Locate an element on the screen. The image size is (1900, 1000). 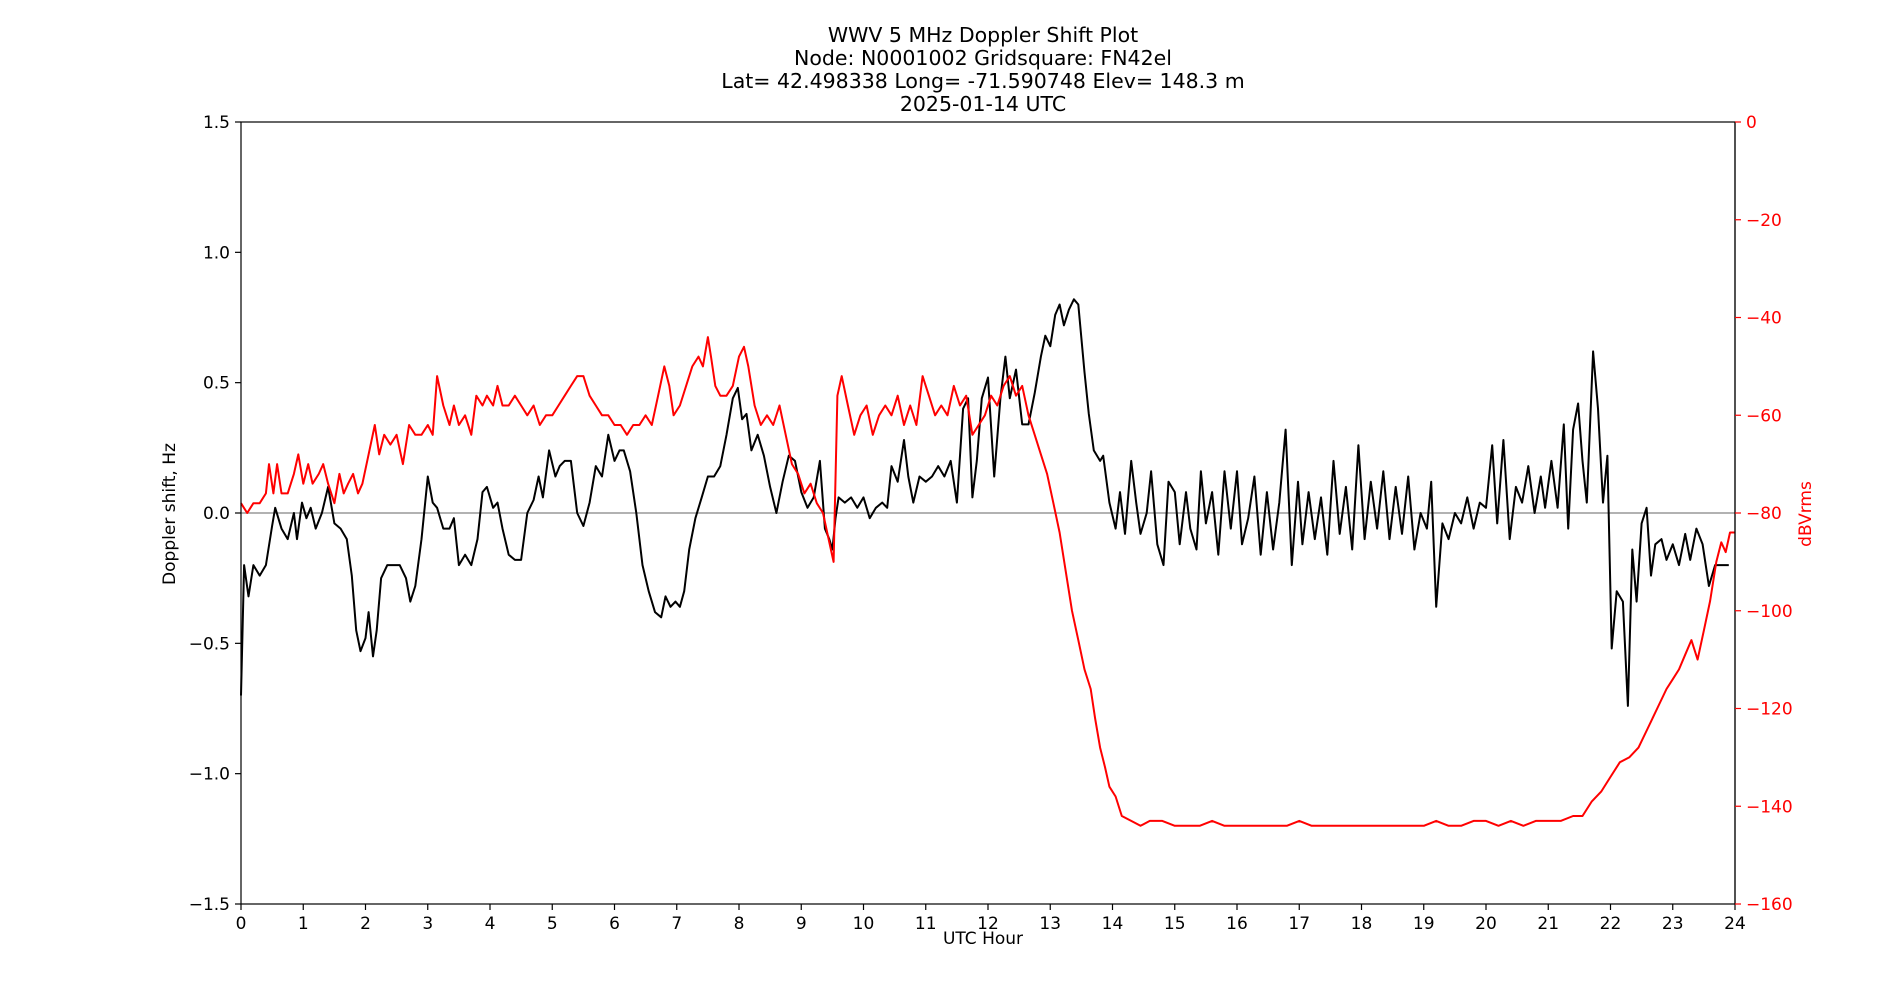
x-tick-label: 4 is located at coordinates (490, 924).